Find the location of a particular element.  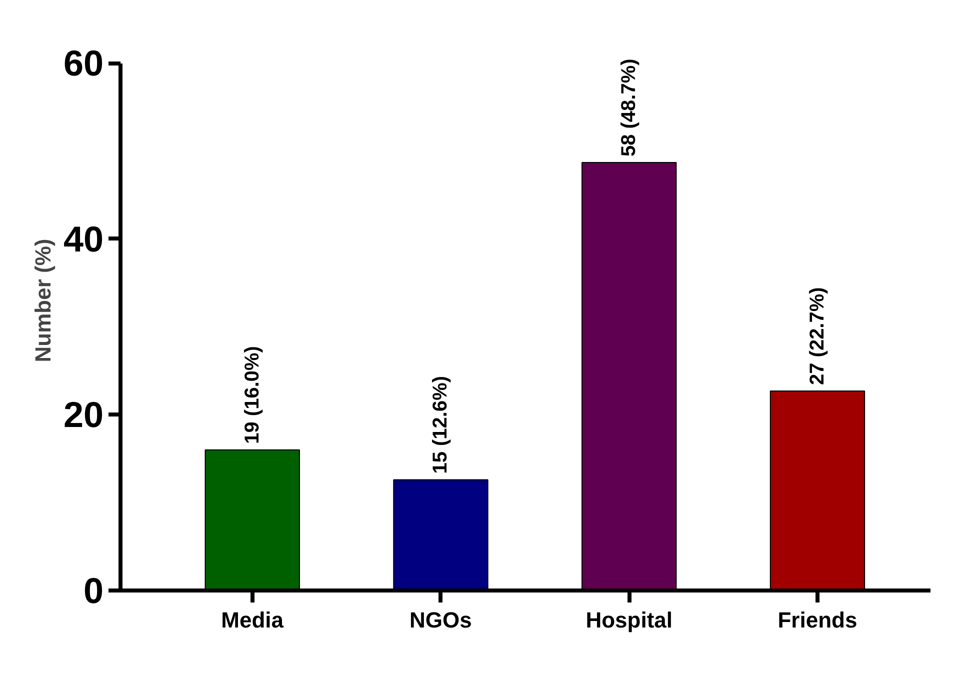

y-tick-label: 60 is located at coordinates (83, 63).